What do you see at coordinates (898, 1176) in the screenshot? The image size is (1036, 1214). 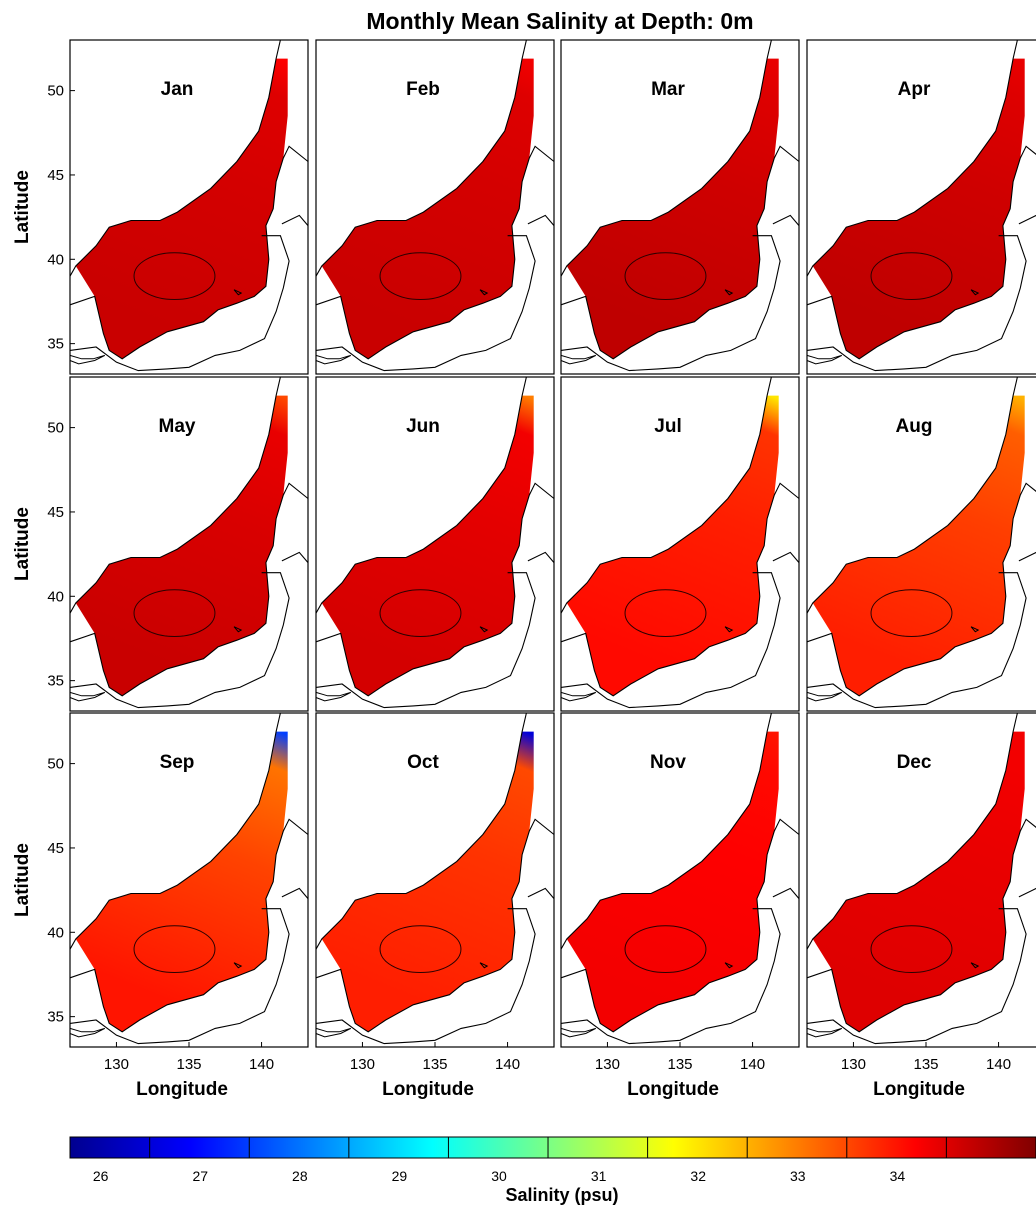 I see `colorbar-tick-label: 34` at bounding box center [898, 1176].